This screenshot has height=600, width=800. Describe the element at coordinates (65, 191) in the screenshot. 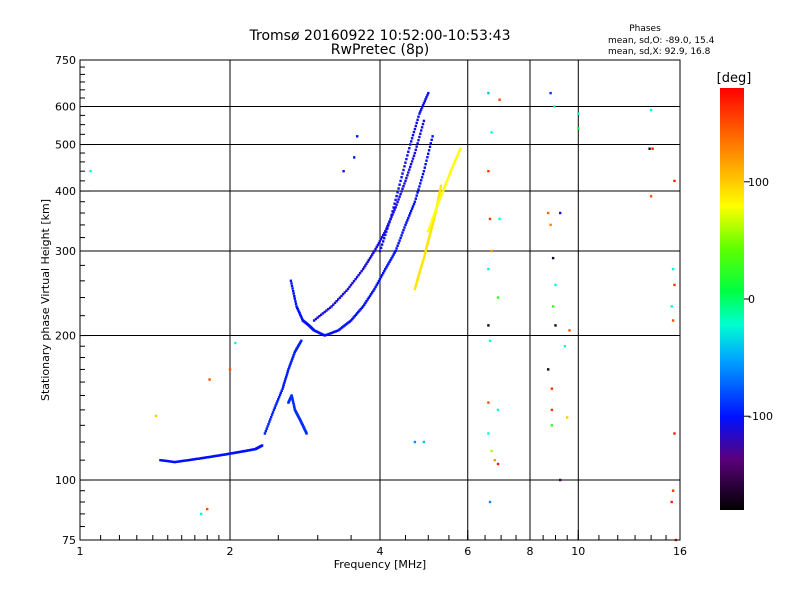

I see `y-tick-label-4: 400` at that location.